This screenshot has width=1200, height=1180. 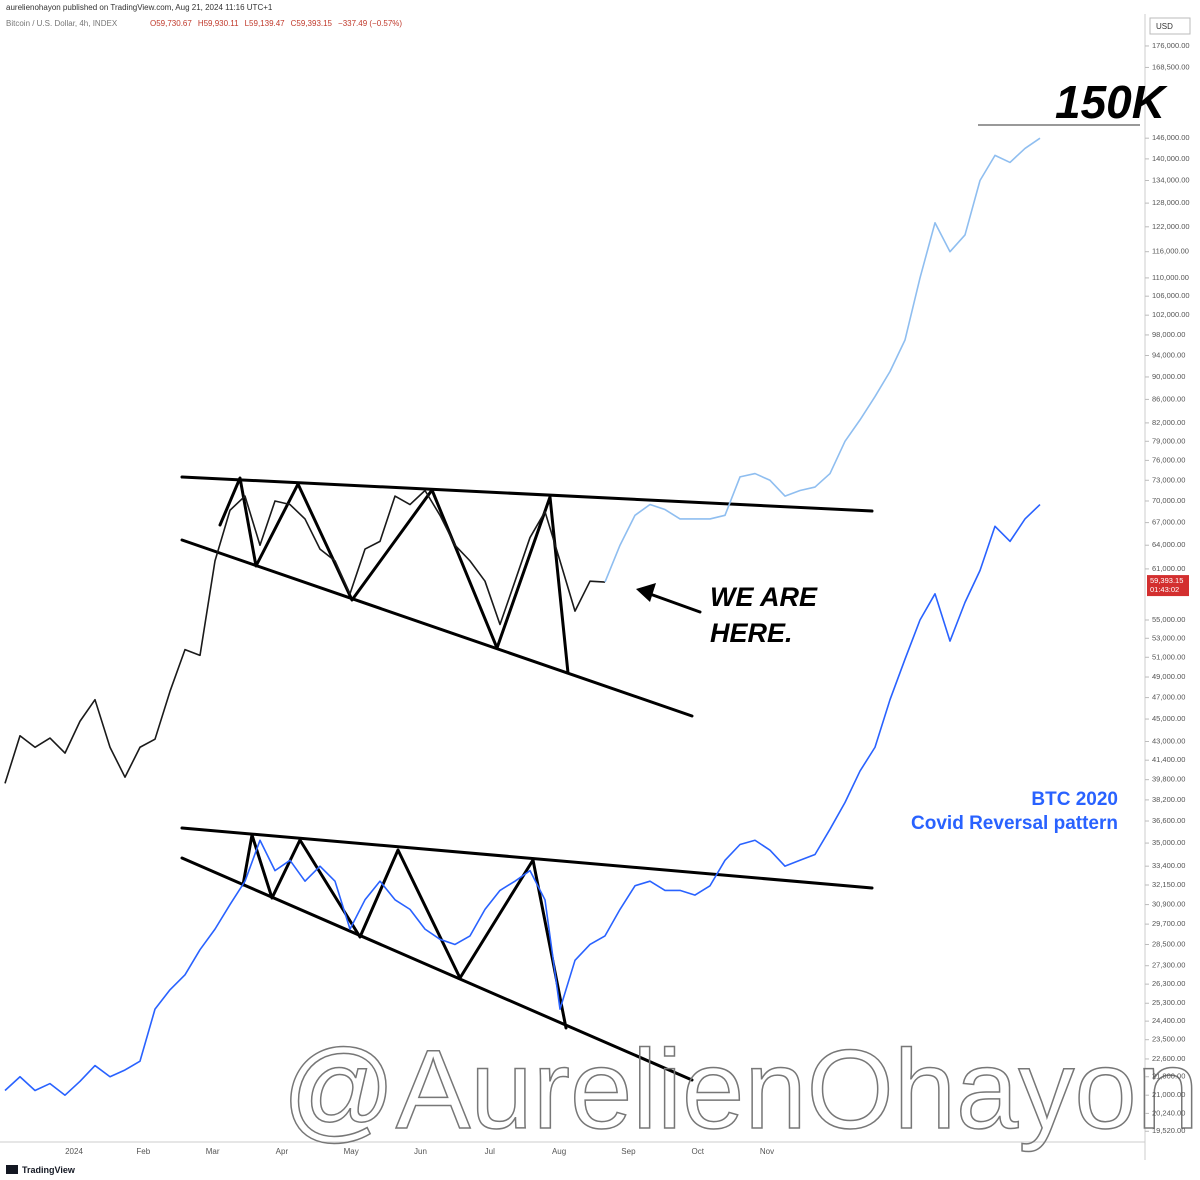 I want to click on brand-logo, so click(x=12, y=1169).